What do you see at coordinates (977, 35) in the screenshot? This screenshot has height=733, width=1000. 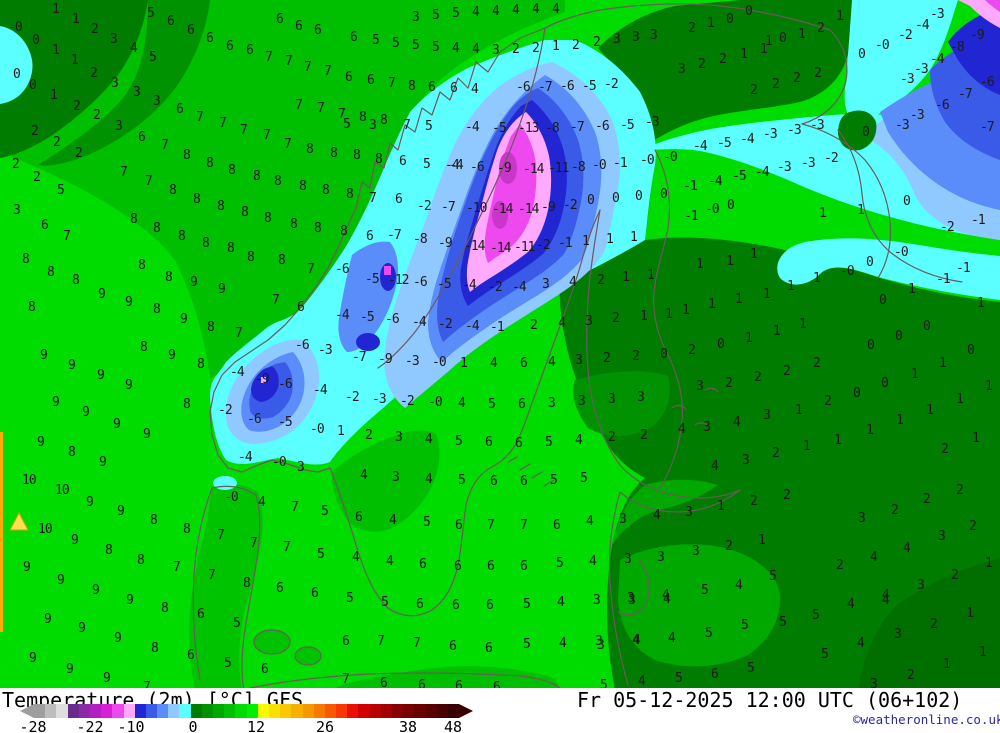 I see `temp-value: -9` at bounding box center [977, 35].